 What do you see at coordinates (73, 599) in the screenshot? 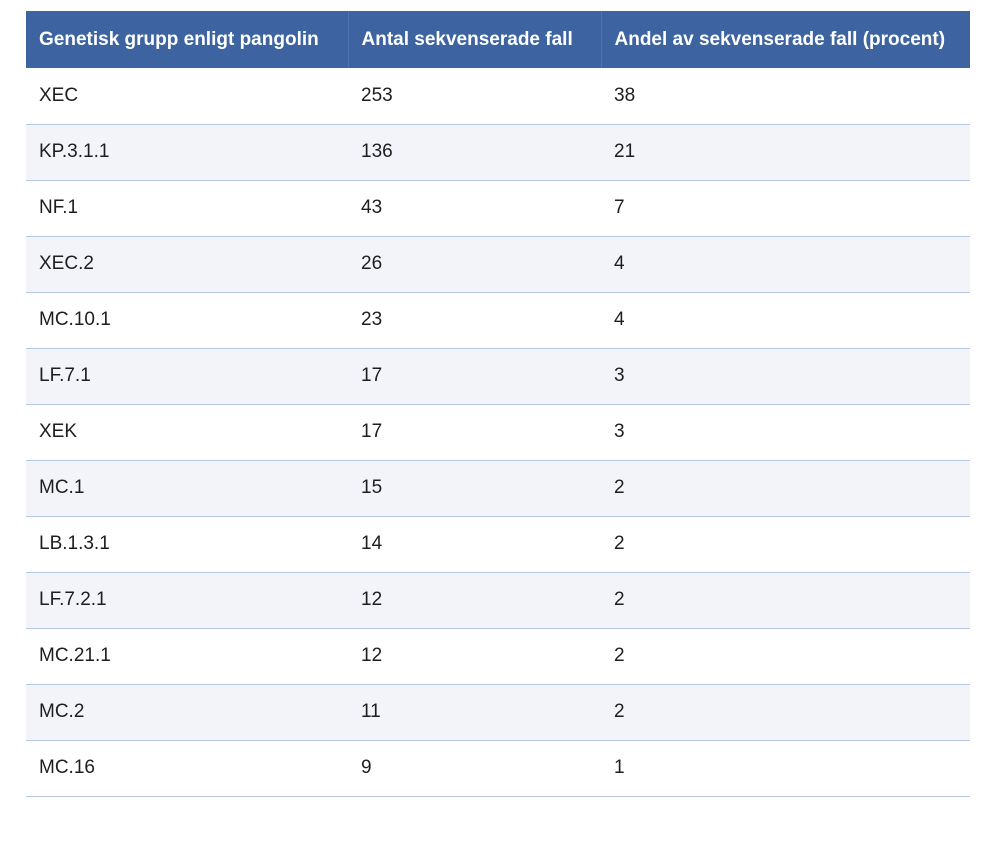
I see `cell-genetic-group: LF.7.2.1` at bounding box center [73, 599].